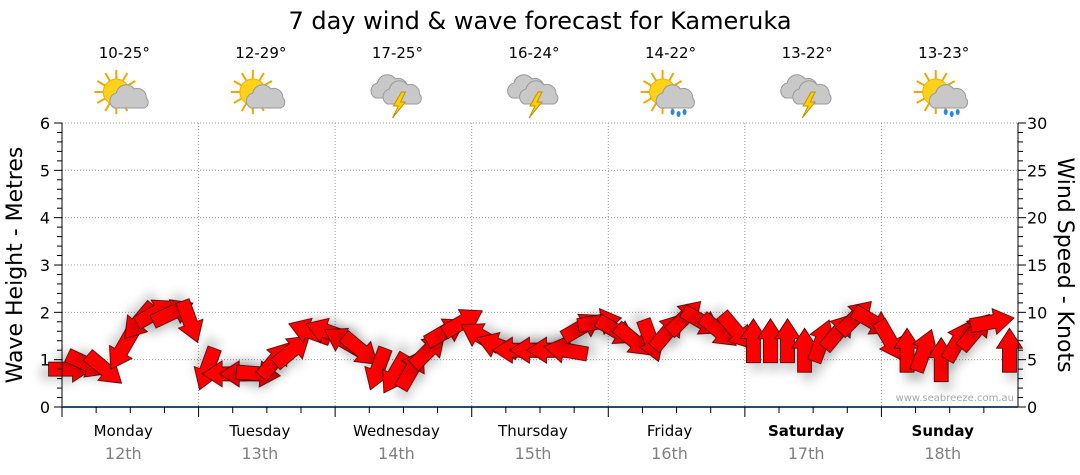 Image resolution: width=1080 pixels, height=475 pixels. What do you see at coordinates (806, 431) in the screenshot?
I see `day-name: Saturday` at bounding box center [806, 431].